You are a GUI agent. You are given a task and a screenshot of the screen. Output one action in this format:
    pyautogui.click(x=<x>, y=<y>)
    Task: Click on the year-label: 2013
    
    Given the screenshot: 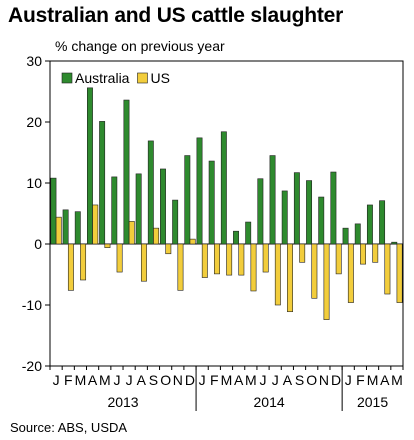 What is the action you would take?
    pyautogui.click(x=122, y=402)
    